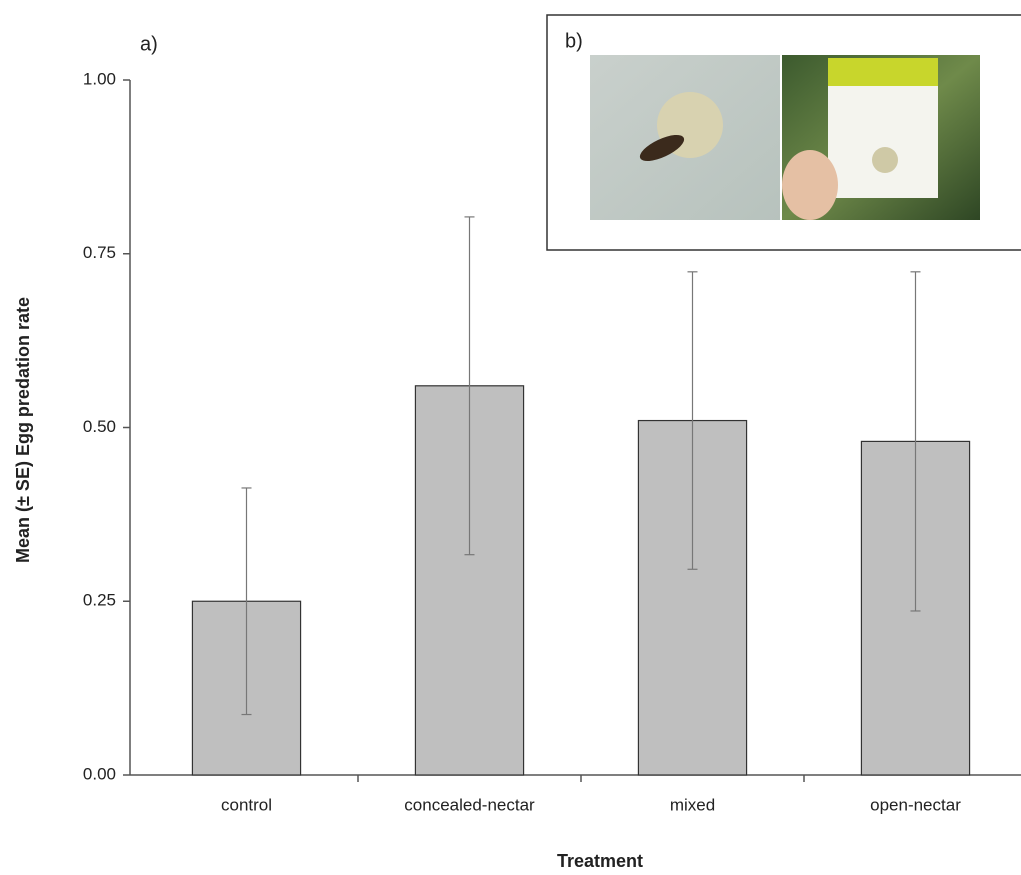 This screenshot has height=875, width=1021. What do you see at coordinates (99, 78) in the screenshot?
I see `y-tick-label: 1.00` at bounding box center [99, 78].